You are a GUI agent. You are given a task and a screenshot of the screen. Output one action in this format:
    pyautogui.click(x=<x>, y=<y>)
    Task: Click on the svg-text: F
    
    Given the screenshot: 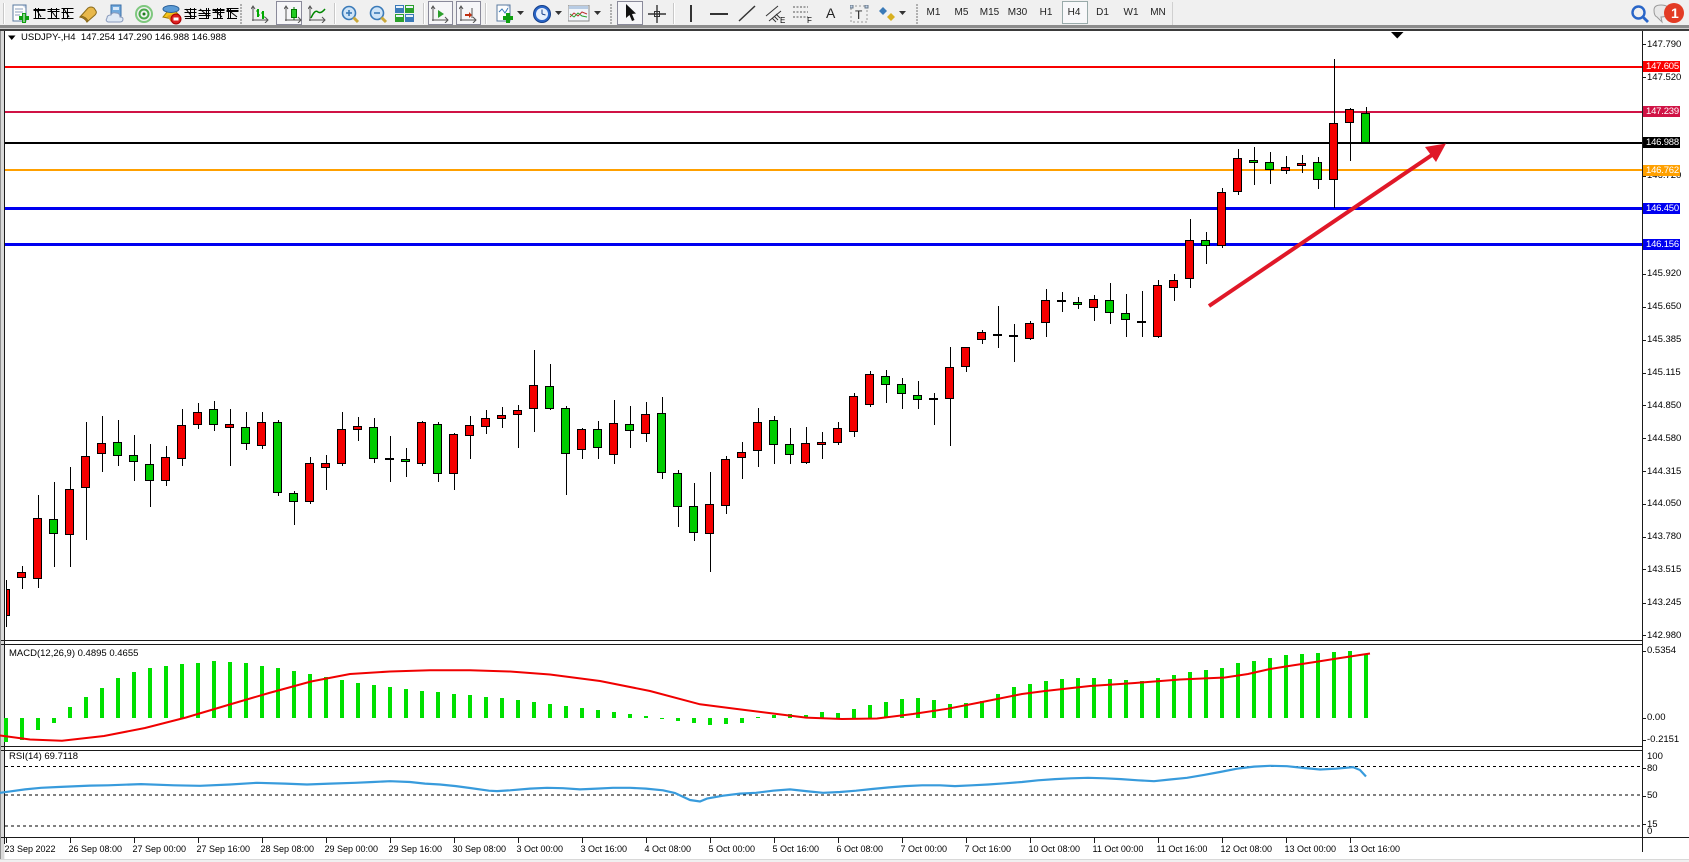 What is the action you would take?
    pyautogui.click(x=809, y=20)
    